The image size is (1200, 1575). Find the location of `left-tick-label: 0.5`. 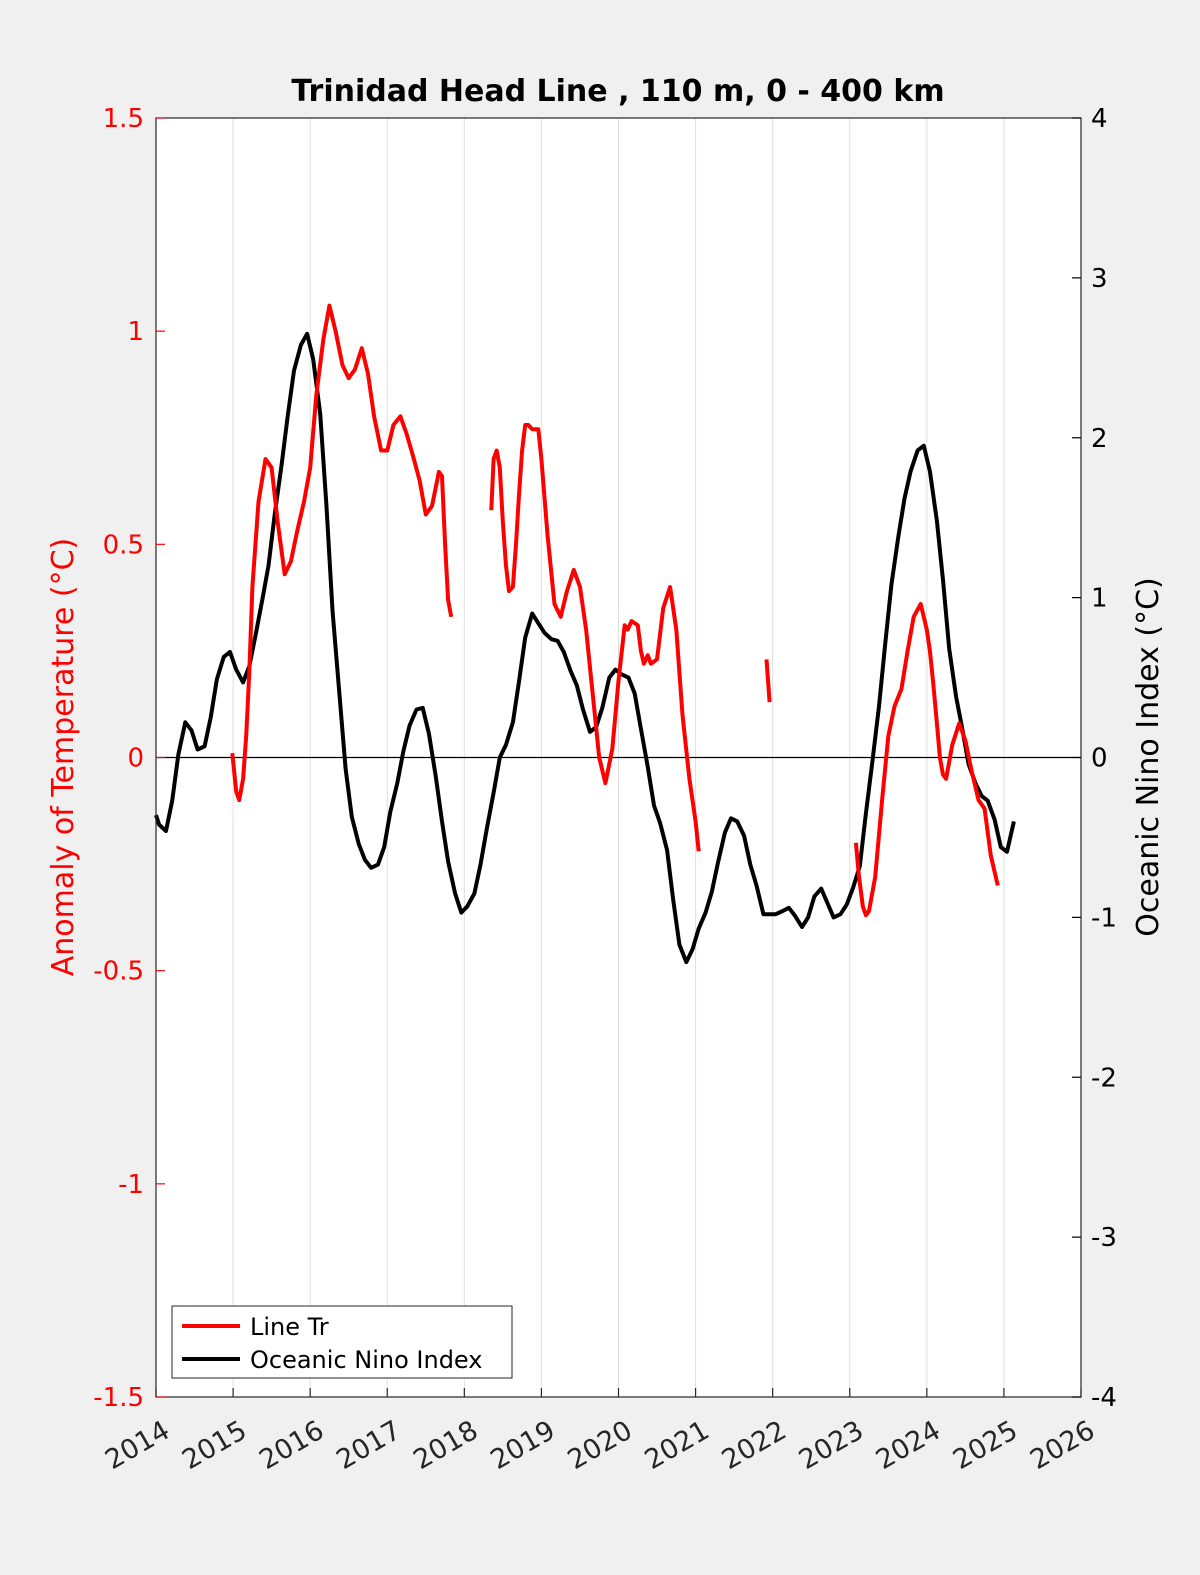

left-tick-label: 0.5 is located at coordinates (123, 545).